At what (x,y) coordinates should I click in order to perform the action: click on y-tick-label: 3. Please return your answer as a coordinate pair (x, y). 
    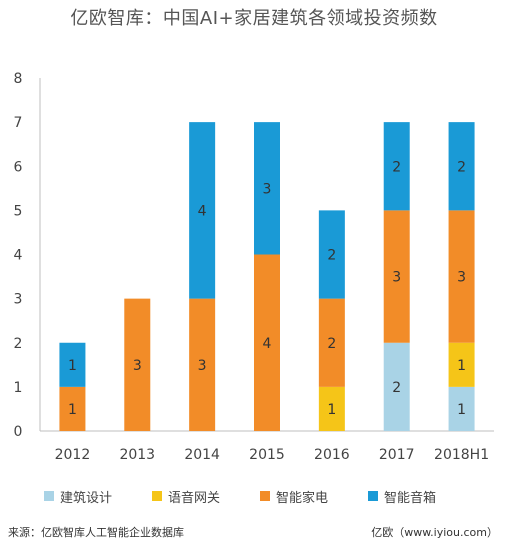
    Looking at the image, I should click on (18, 300).